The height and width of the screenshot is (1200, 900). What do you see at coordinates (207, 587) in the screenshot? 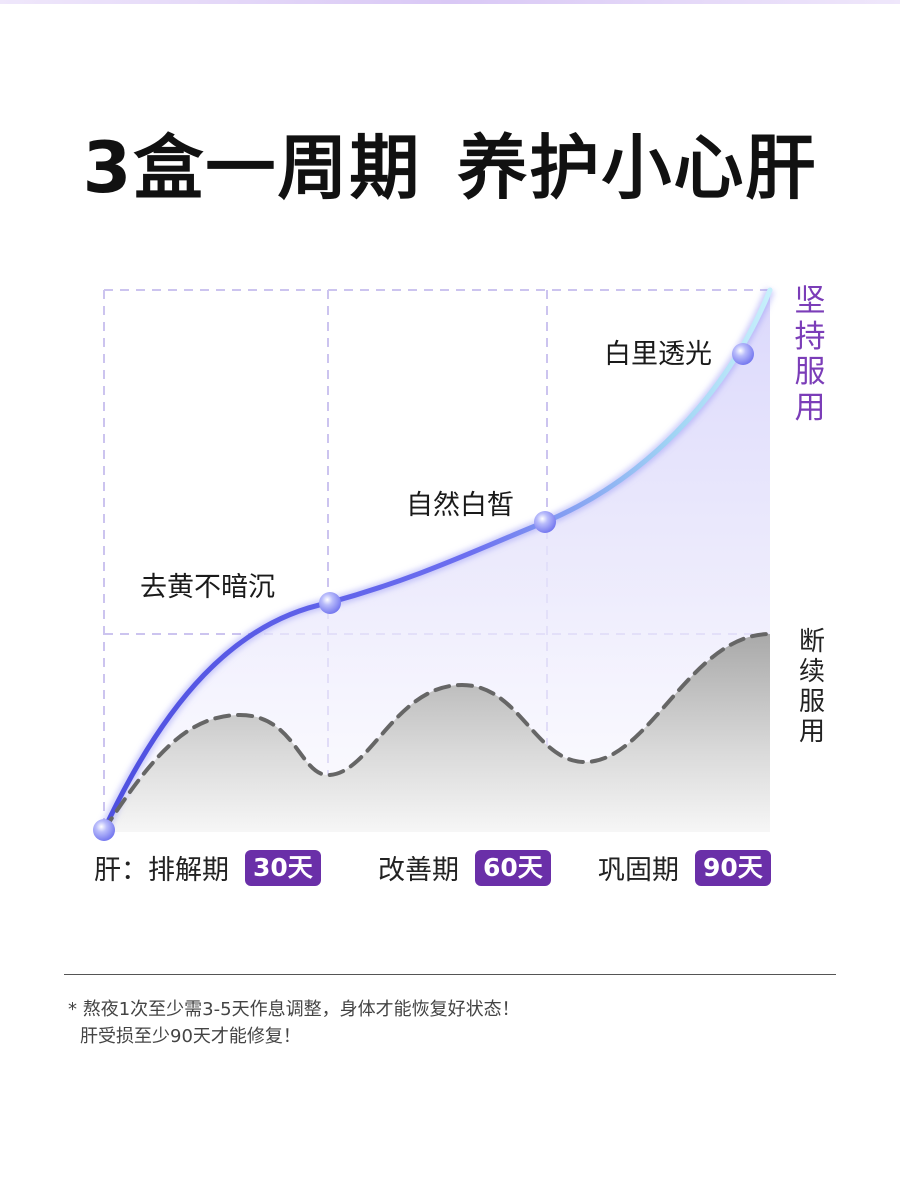
I see `point-label-1: 去黄不暗沉` at bounding box center [207, 587].